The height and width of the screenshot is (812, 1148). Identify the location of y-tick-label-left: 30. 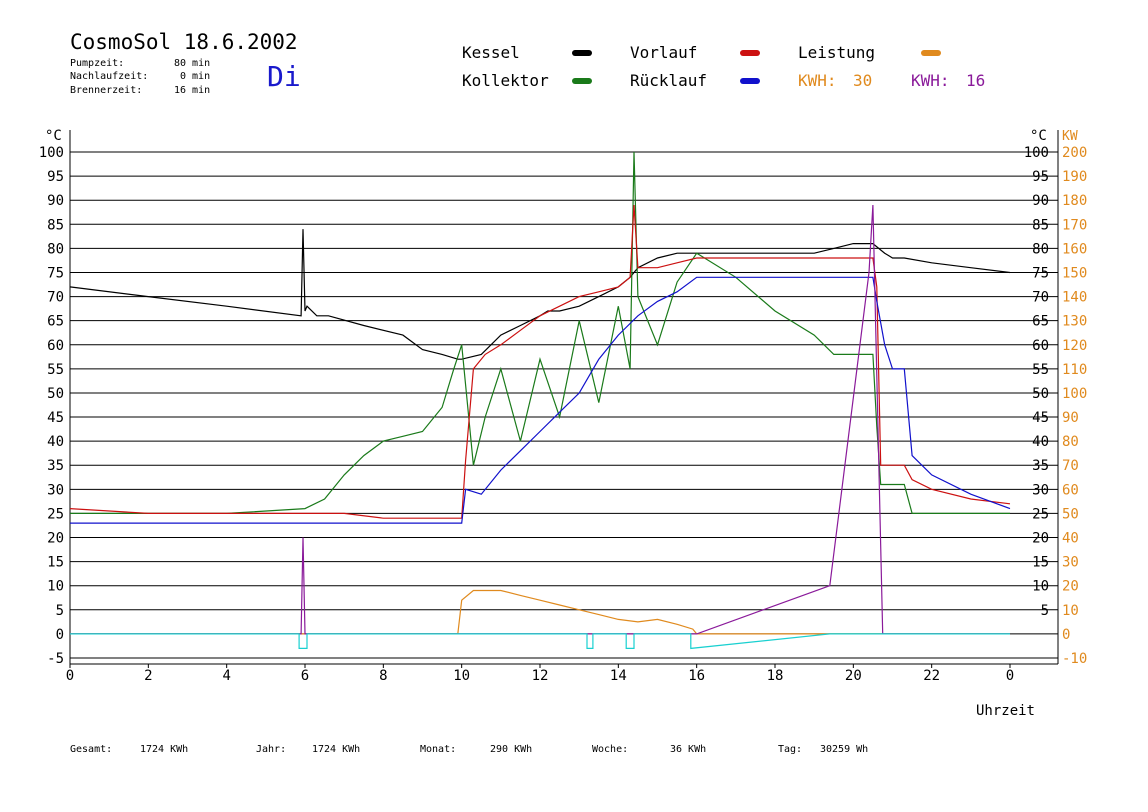
(55, 490).